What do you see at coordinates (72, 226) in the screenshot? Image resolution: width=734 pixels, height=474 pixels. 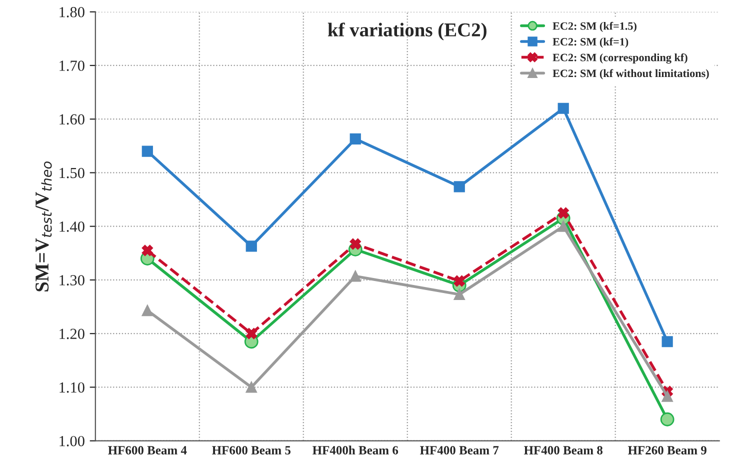 I see `y-tick-label: 1.40` at bounding box center [72, 226].